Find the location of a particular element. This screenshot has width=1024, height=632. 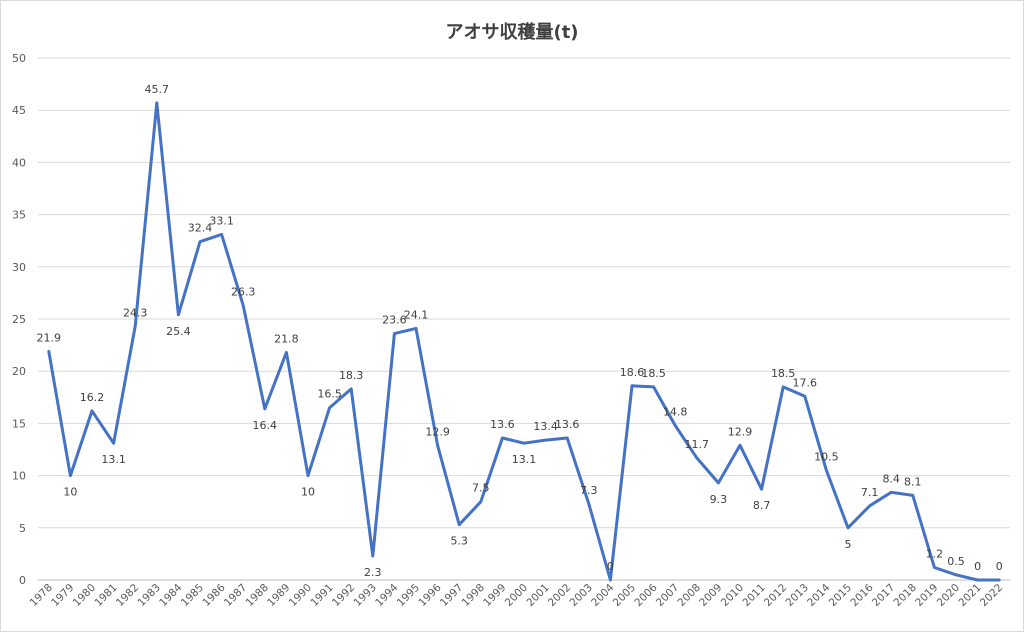

x-tick-label: 1987 is located at coordinates (235, 595).